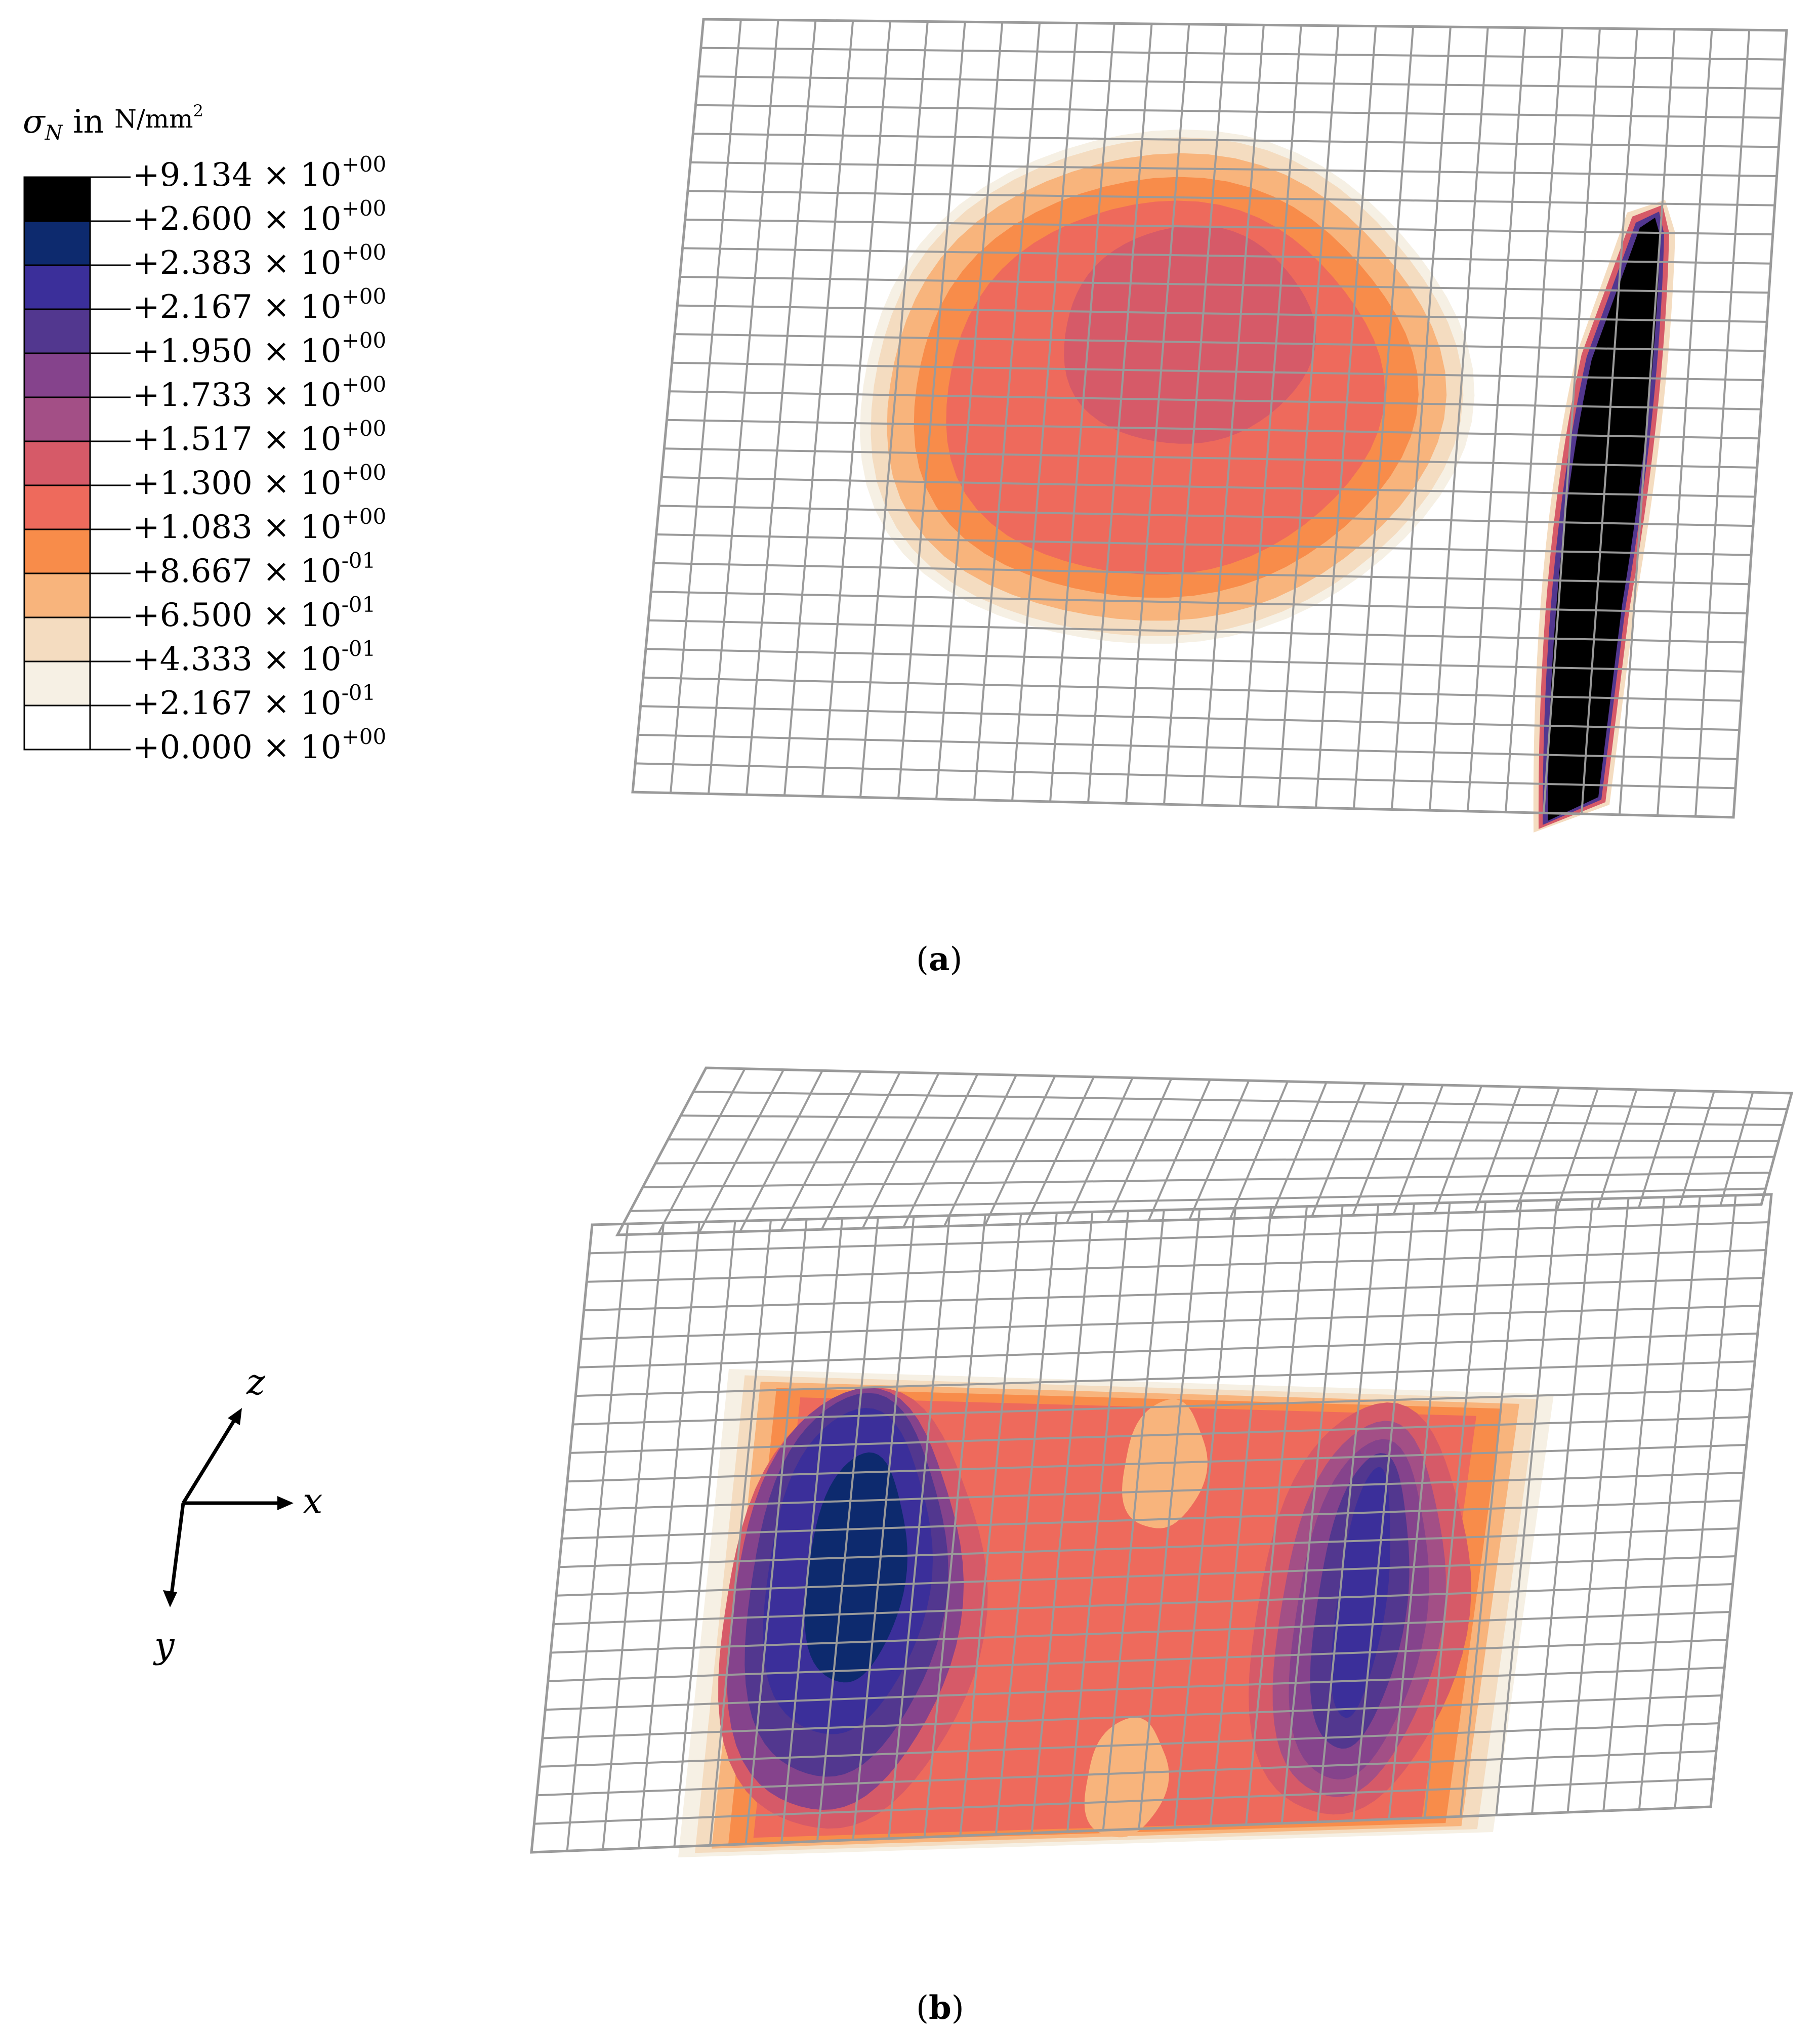 The image size is (1820, 2033). What do you see at coordinates (260, 349) in the screenshot?
I see `legend-label-4: +1.950 × 10+00` at bounding box center [260, 349].